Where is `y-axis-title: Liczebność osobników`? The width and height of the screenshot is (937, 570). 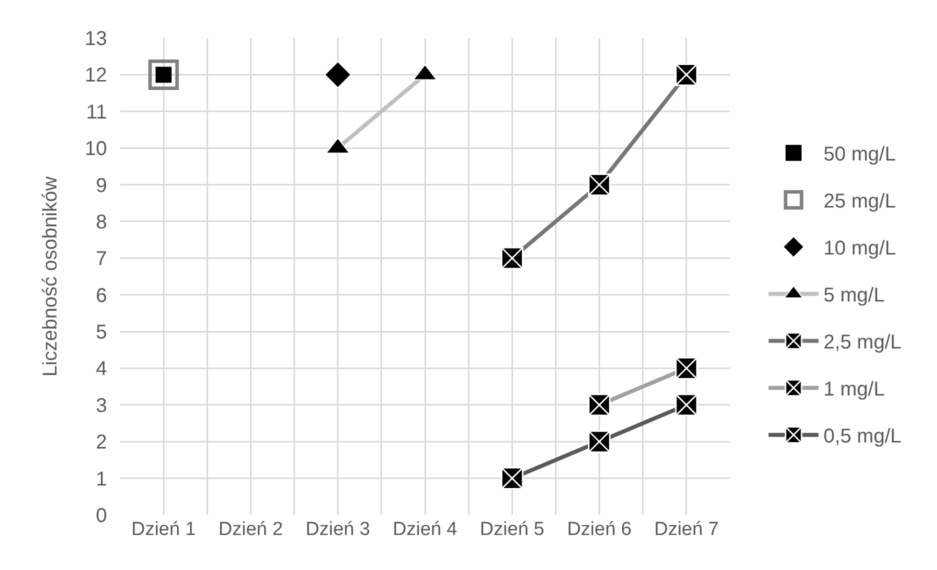
y-axis-title: Liczebność osobników is located at coordinates (50, 276).